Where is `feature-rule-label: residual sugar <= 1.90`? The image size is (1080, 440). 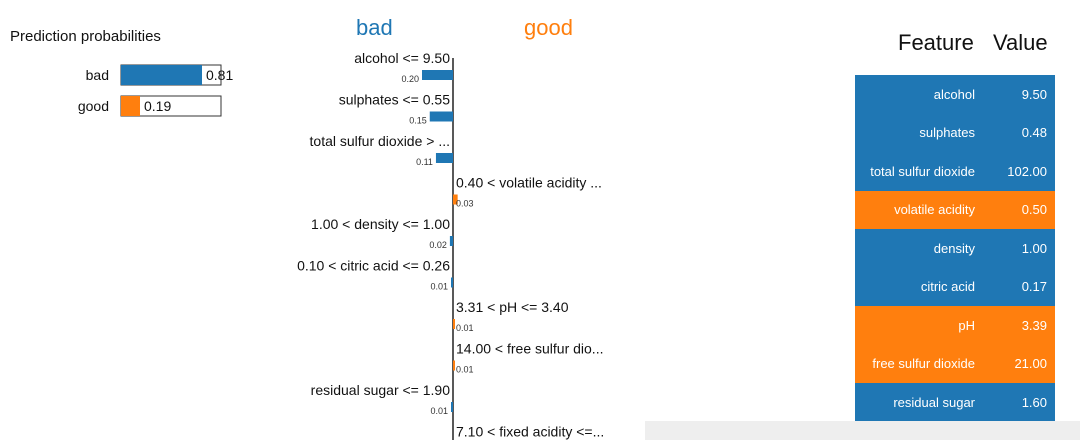
feature-rule-label: residual sugar <= 1.90 is located at coordinates (381, 390).